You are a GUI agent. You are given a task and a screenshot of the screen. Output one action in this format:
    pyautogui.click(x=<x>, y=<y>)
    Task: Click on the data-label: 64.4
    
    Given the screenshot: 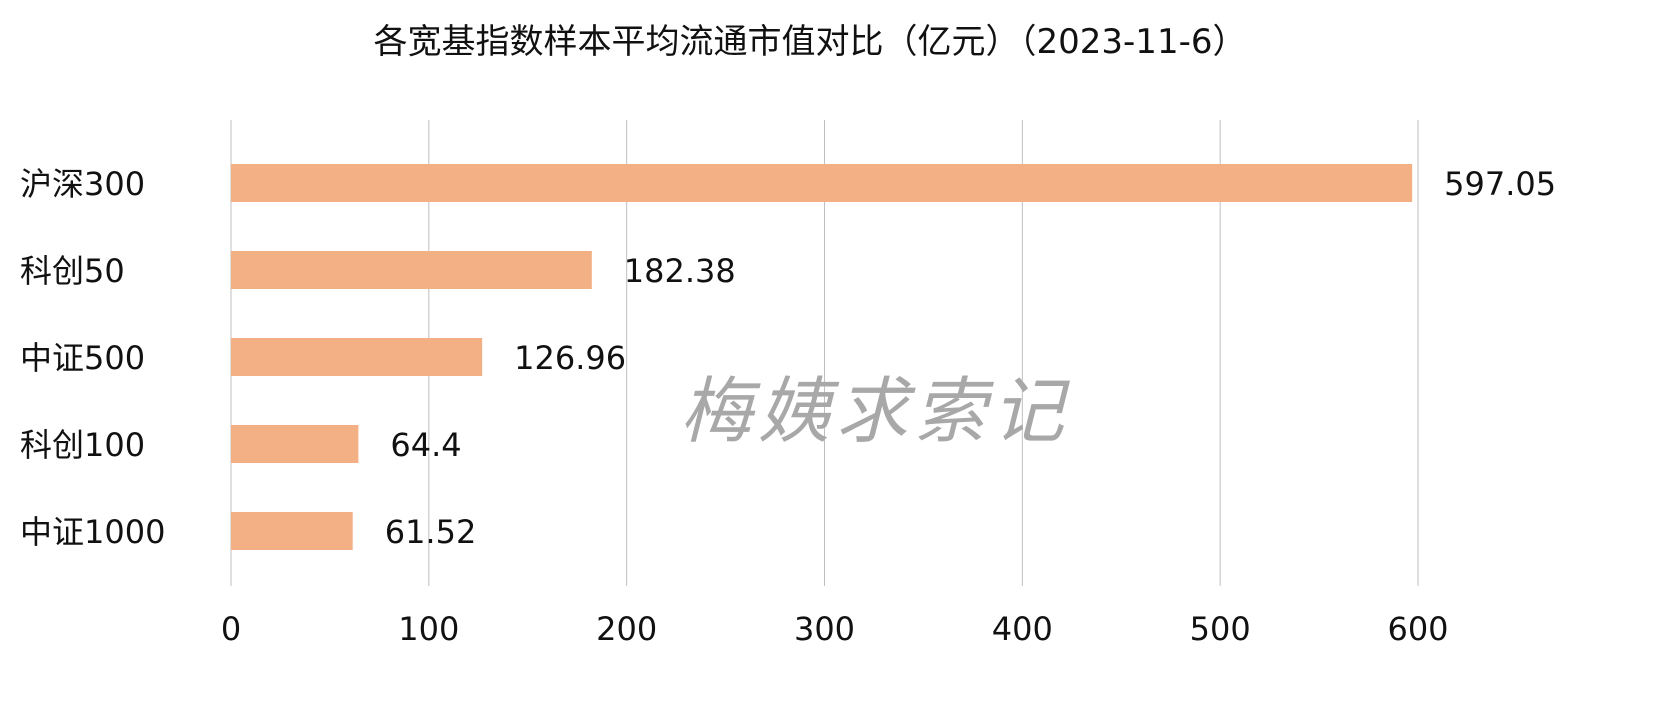 What is the action you would take?
    pyautogui.click(x=425, y=445)
    